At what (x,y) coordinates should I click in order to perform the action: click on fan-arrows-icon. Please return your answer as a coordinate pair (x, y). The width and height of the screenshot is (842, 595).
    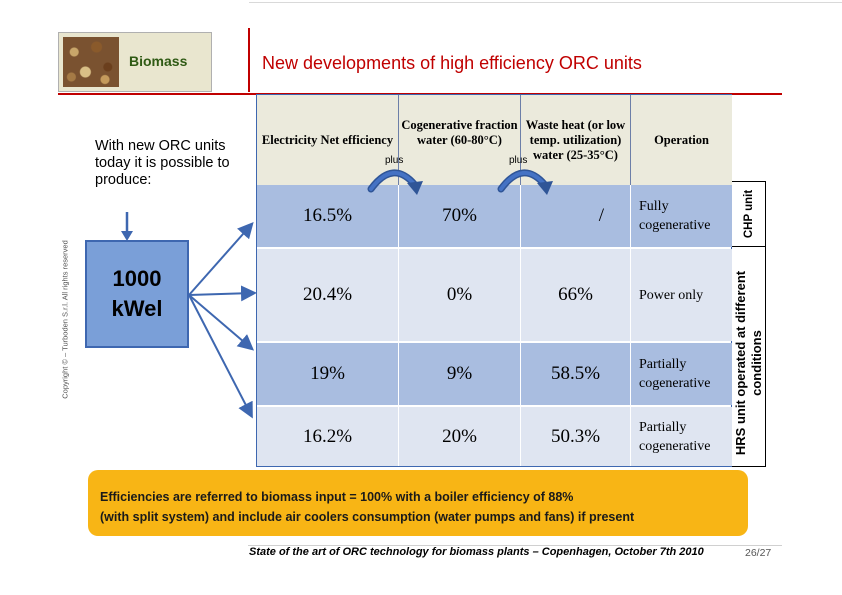
    Looking at the image, I should click on (222, 320).